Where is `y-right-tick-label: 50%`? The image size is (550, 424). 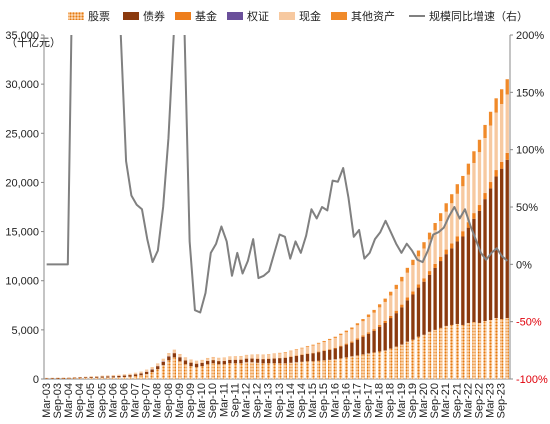 y-right-tick-label: 50% is located at coordinates (527, 208).